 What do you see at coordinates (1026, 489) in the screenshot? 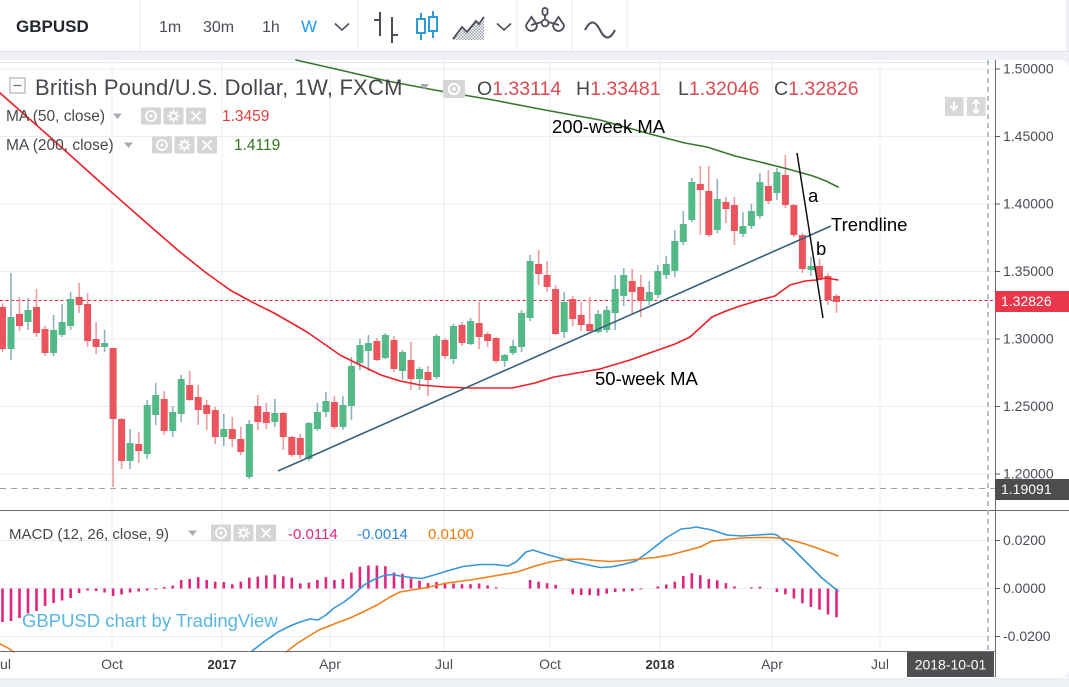
I see `svg-text: 1.19091` at bounding box center [1026, 489].